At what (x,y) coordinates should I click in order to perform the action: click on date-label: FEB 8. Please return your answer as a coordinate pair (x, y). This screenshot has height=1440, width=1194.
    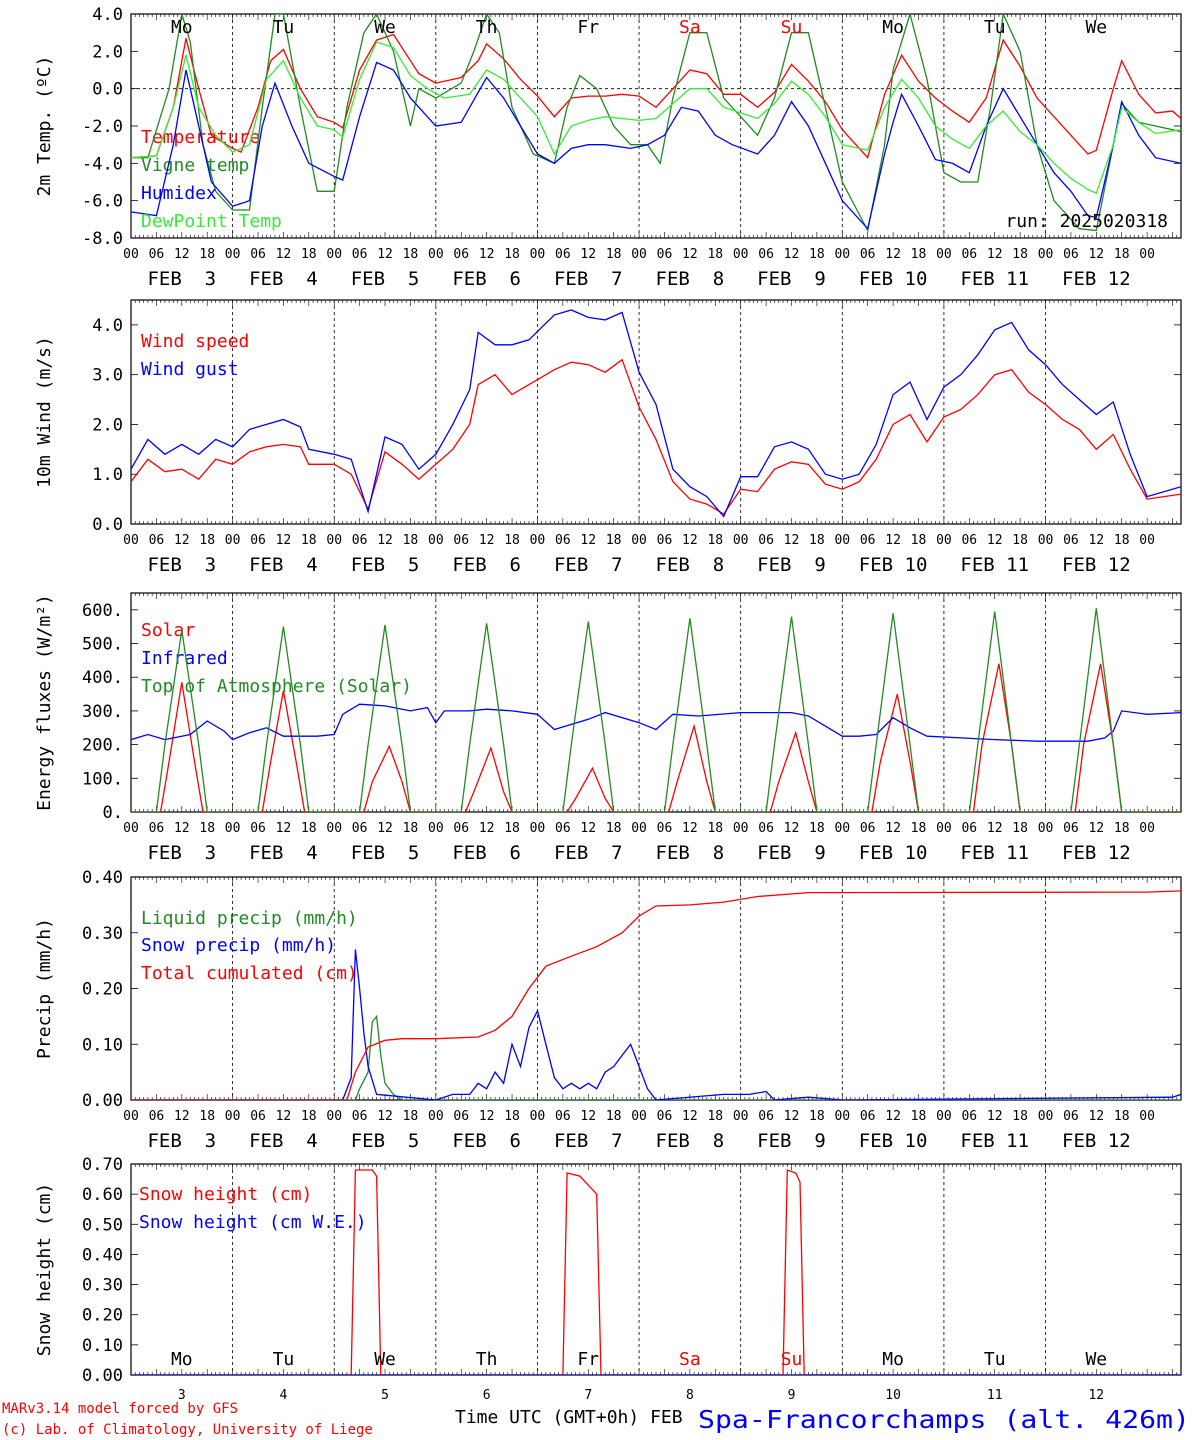
    Looking at the image, I should click on (690, 1141).